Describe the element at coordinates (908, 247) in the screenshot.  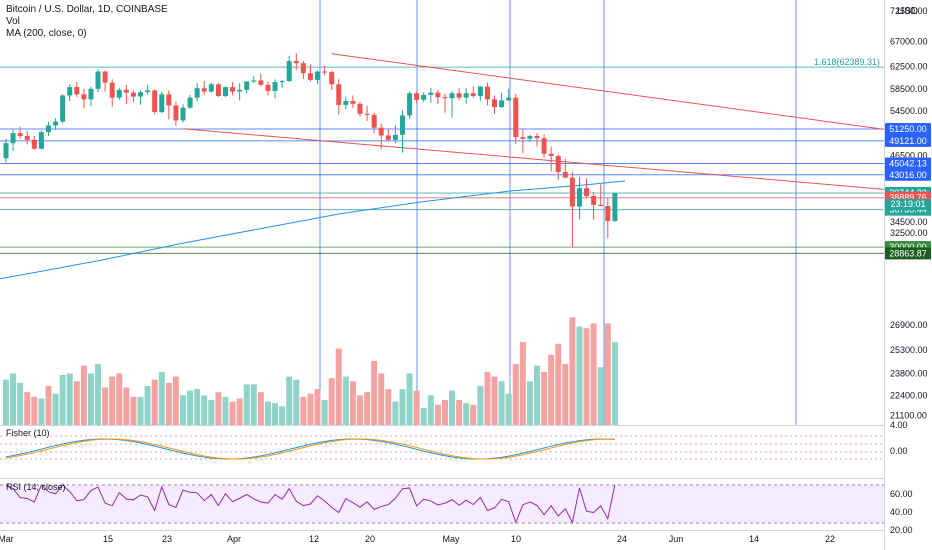
I see `price-level-badge-text: 30000.00` at that location.